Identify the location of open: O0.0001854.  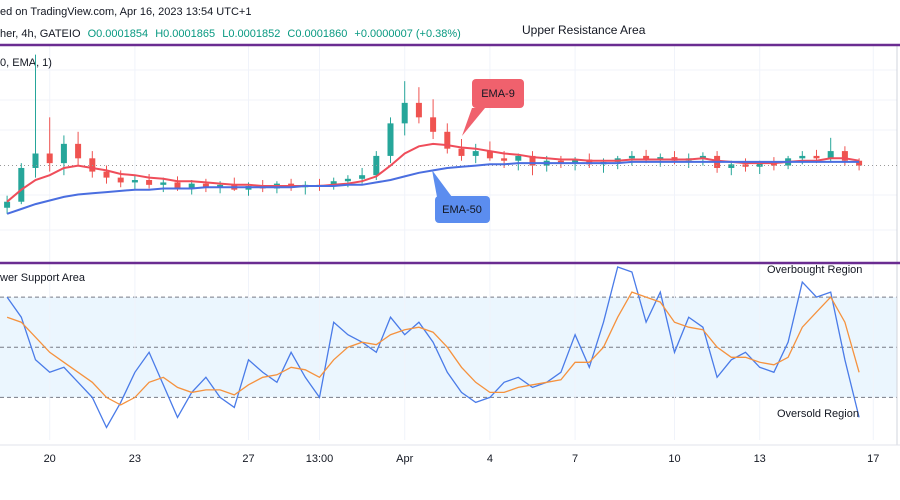
(118, 34).